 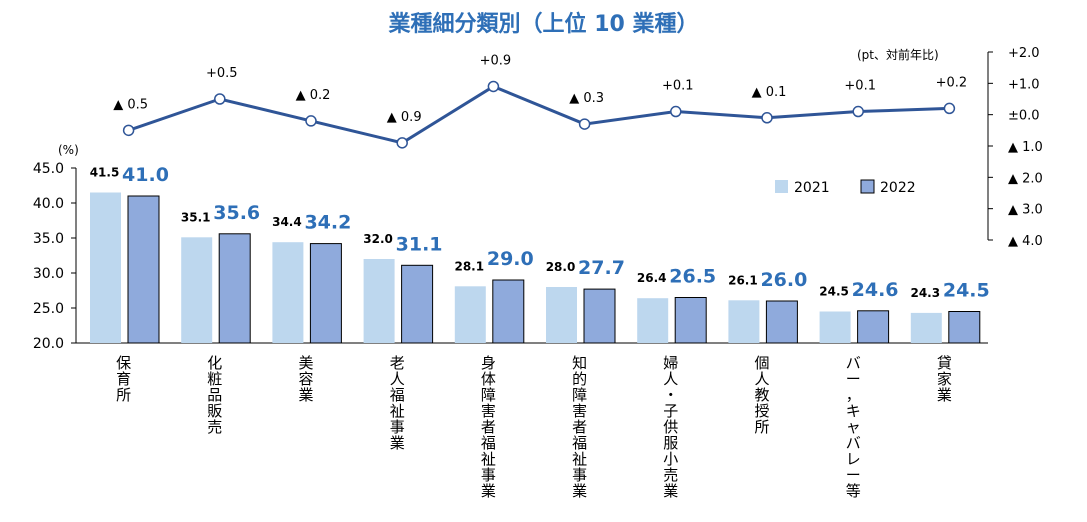 What do you see at coordinates (48, 239) in the screenshot?
I see `left-tick-label: 35.0` at bounding box center [48, 239].